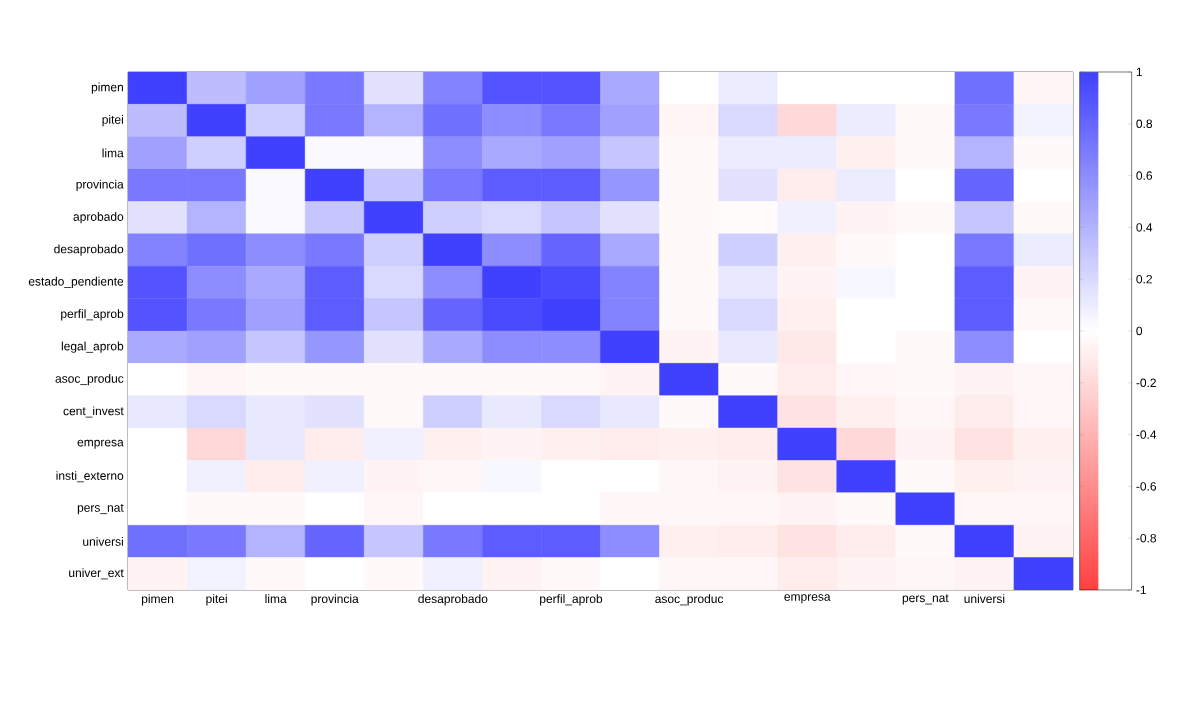 The image size is (1195, 706). What do you see at coordinates (1146, 383) in the screenshot?
I see `color-bar-label: -0.2` at bounding box center [1146, 383].